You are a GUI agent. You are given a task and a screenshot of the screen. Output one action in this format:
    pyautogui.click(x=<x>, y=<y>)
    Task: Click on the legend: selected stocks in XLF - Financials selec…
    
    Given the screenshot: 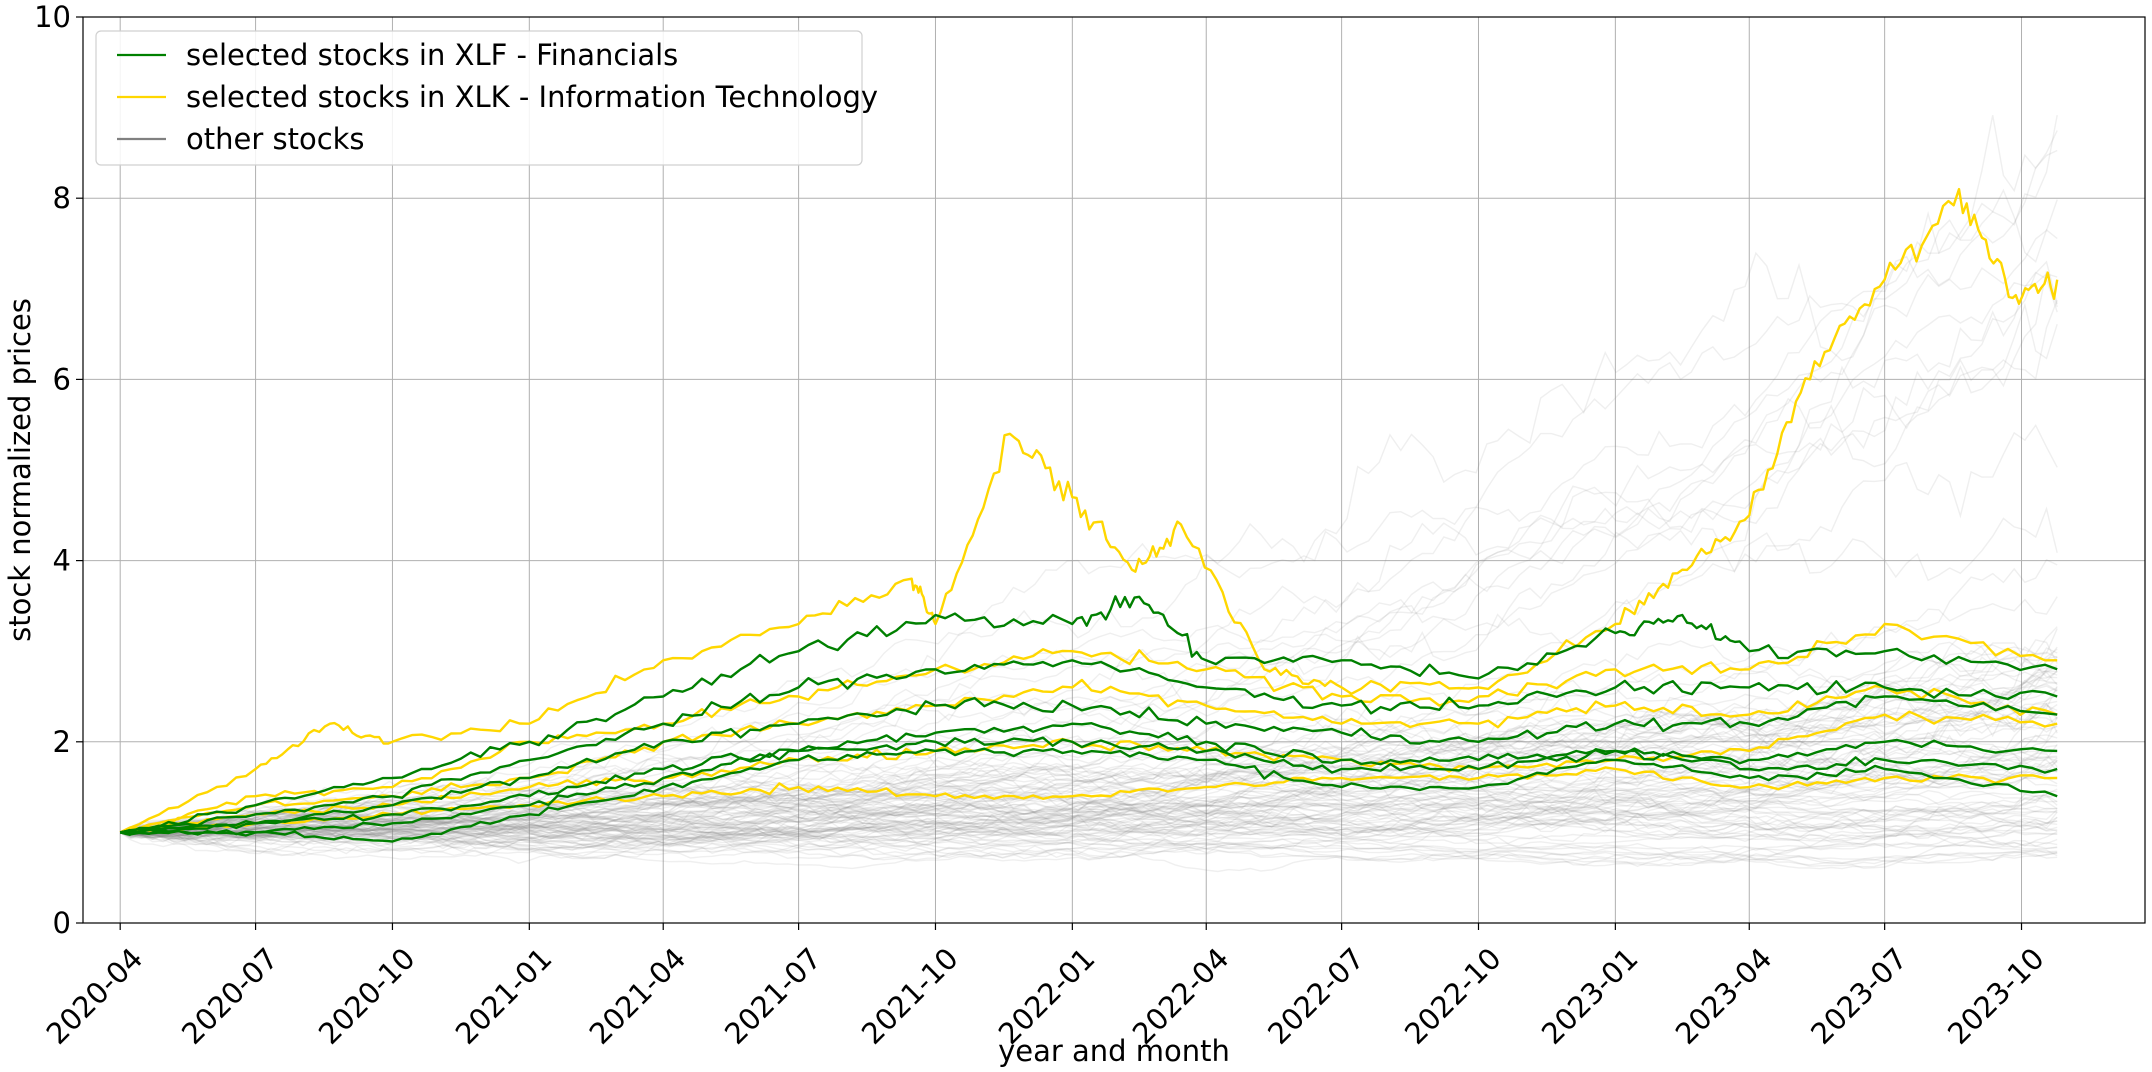 What is the action you would take?
    pyautogui.click(x=486, y=98)
    